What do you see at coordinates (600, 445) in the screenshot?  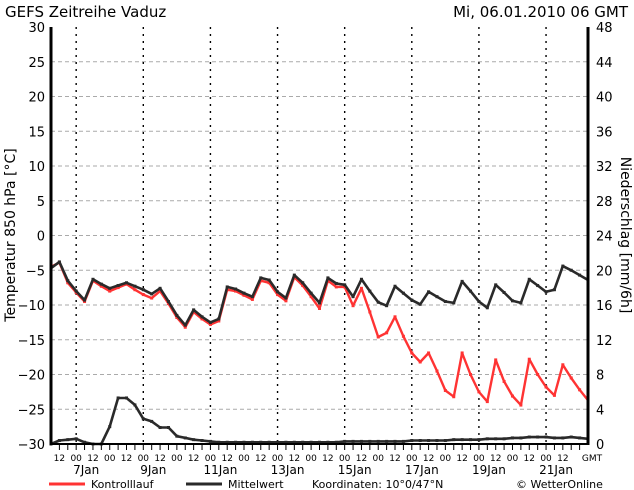 I see `precipitation-tick-label: 0` at bounding box center [600, 445].